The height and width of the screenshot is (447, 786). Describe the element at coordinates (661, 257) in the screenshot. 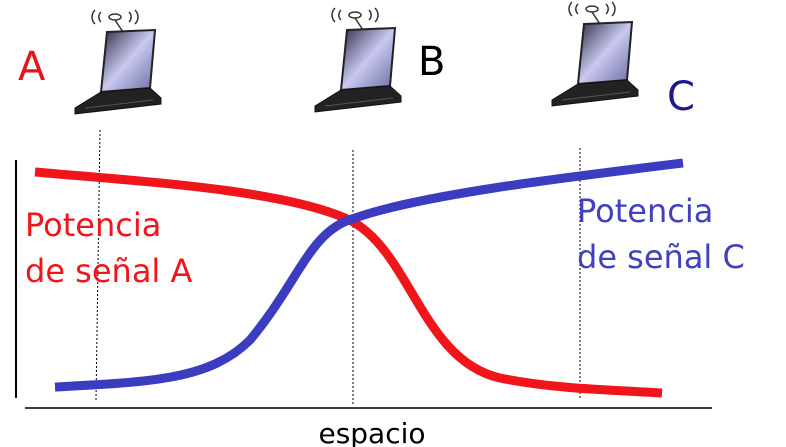

I see `signal-label: de señal C` at that location.